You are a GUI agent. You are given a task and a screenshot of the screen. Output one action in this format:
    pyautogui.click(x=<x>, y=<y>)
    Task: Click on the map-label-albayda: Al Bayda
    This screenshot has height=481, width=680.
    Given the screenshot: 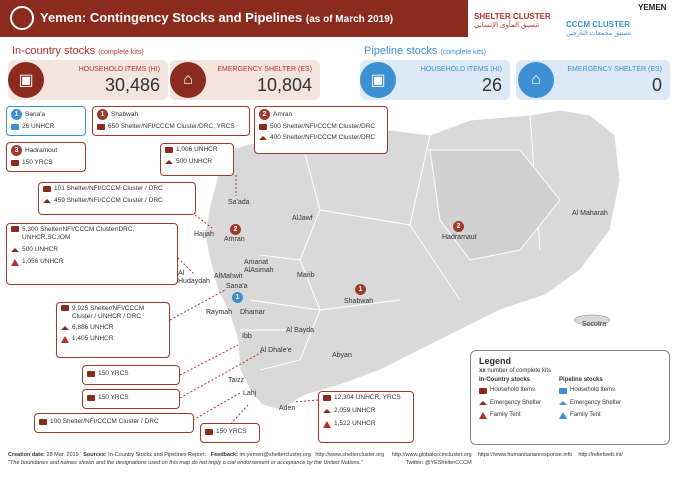 What is the action you would take?
    pyautogui.click(x=300, y=330)
    